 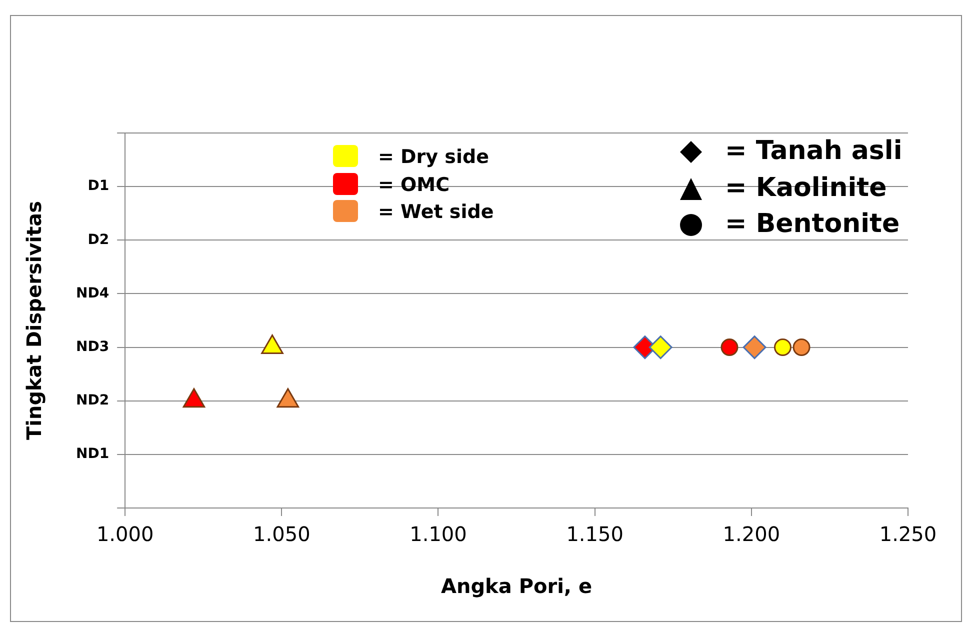 I want to click on annotation: = Bentonite, so click(x=812, y=224).